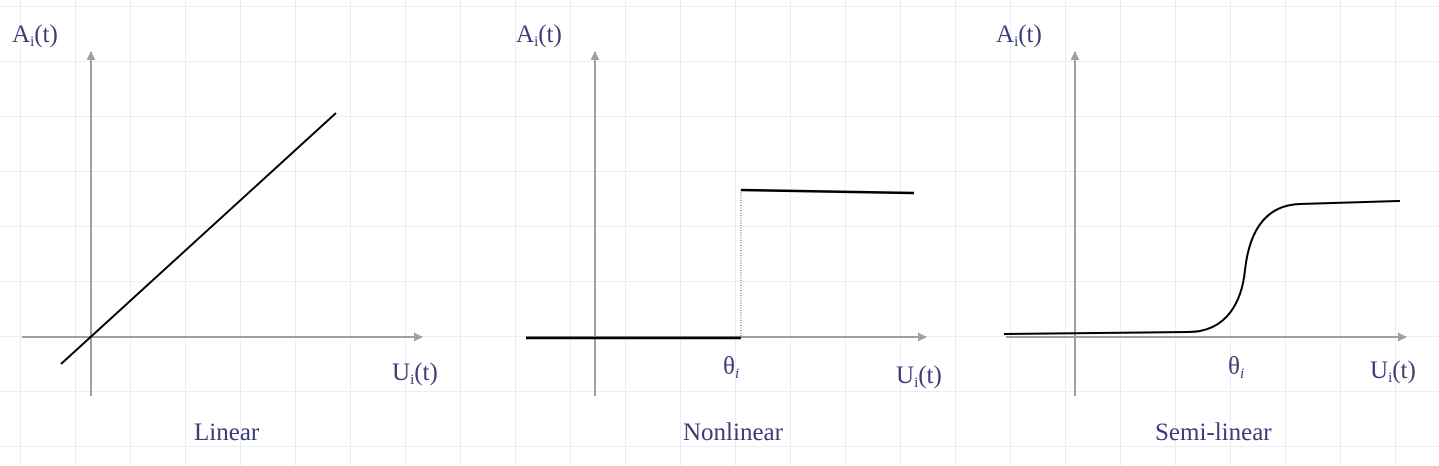 This screenshot has width=1439, height=466. What do you see at coordinates (733, 432) in the screenshot?
I see `caption-nonlinear: Nonlinear` at bounding box center [733, 432].